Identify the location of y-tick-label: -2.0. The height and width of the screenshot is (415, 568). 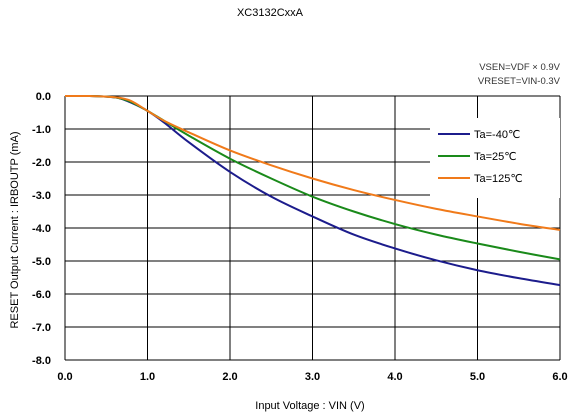
(41, 163).